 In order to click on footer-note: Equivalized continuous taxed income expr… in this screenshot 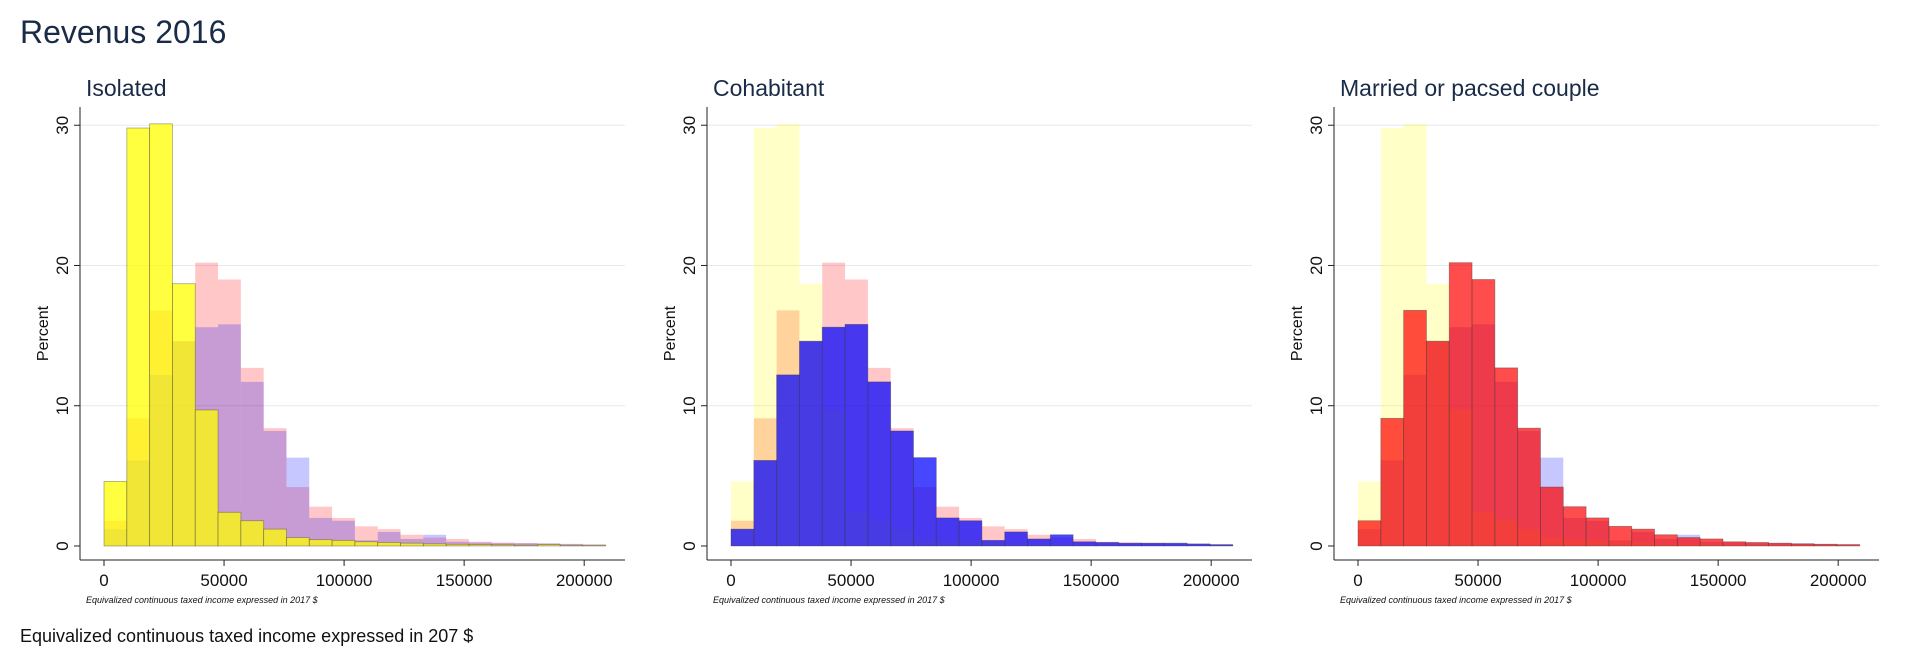, I will do `click(247, 636)`.